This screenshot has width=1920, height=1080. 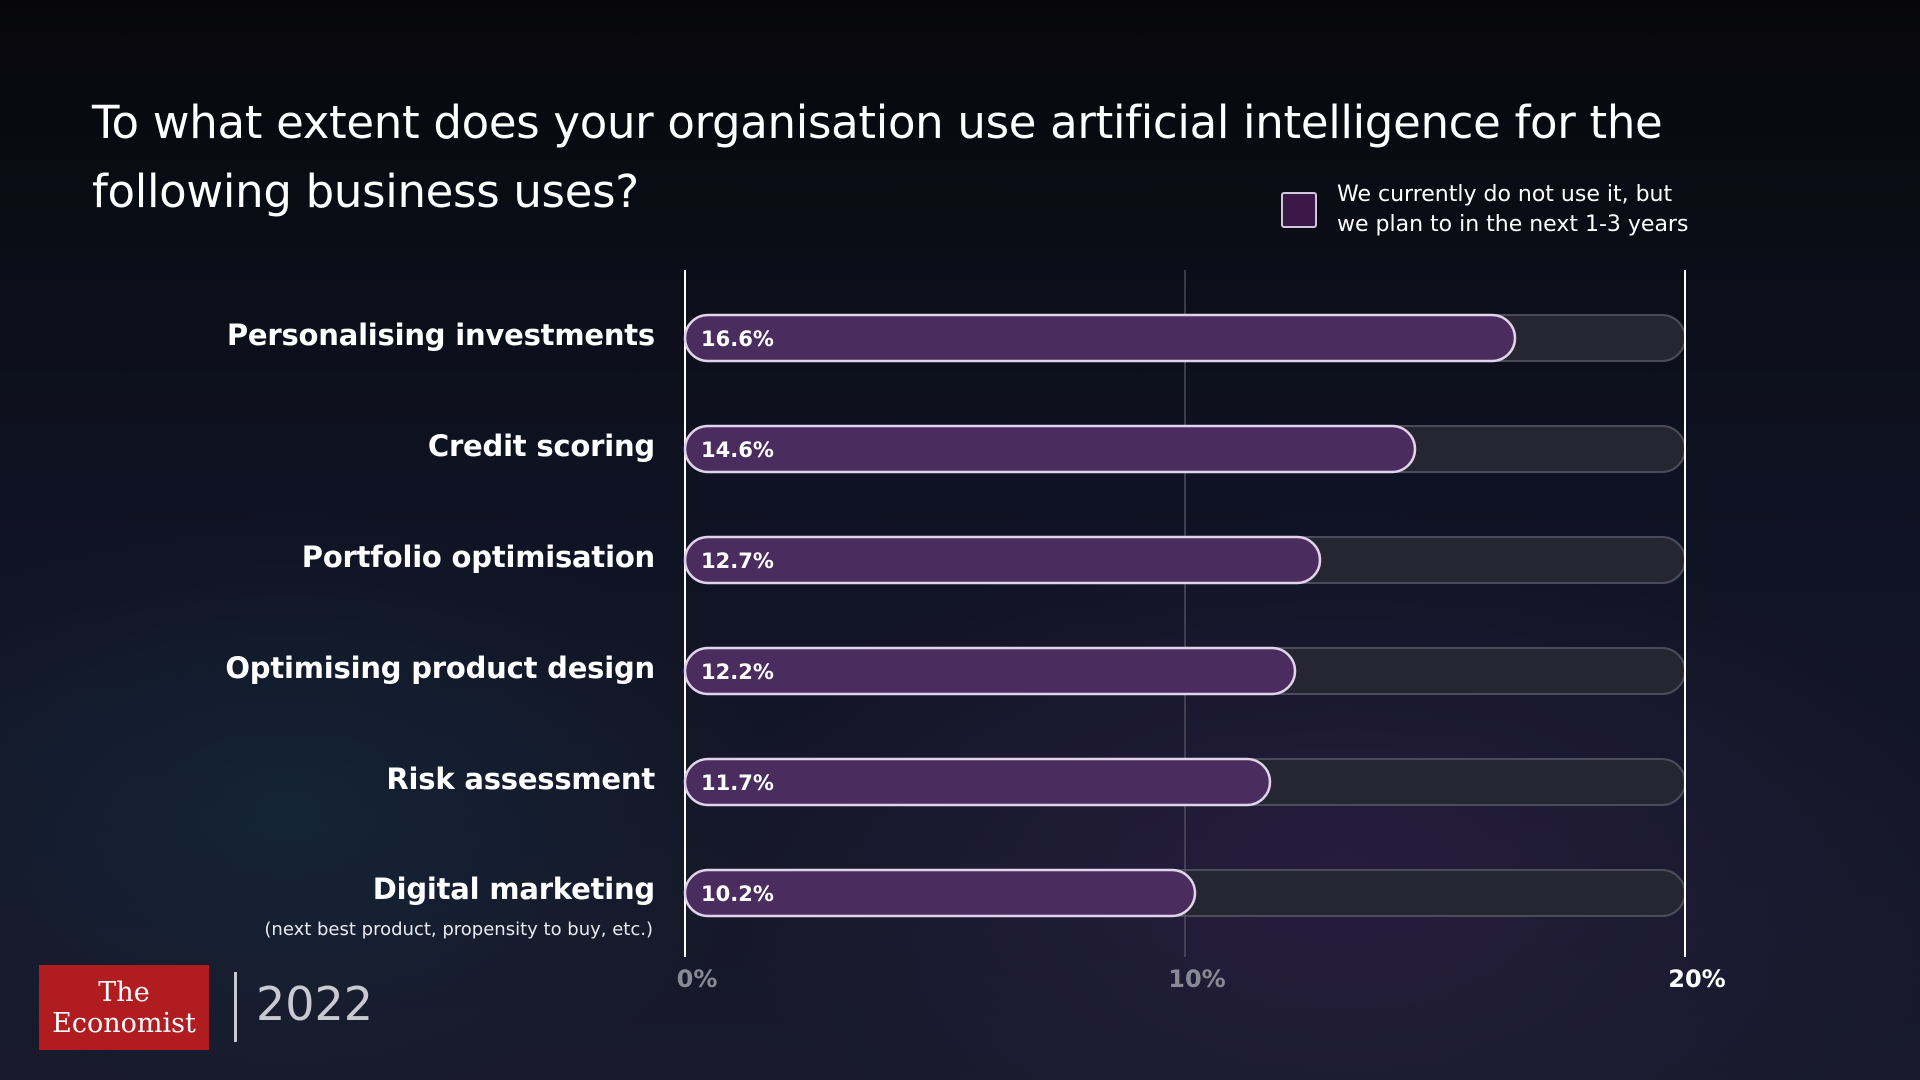 What do you see at coordinates (541, 446) in the screenshot?
I see `category-label-credit-scoring: Credit scoring` at bounding box center [541, 446].